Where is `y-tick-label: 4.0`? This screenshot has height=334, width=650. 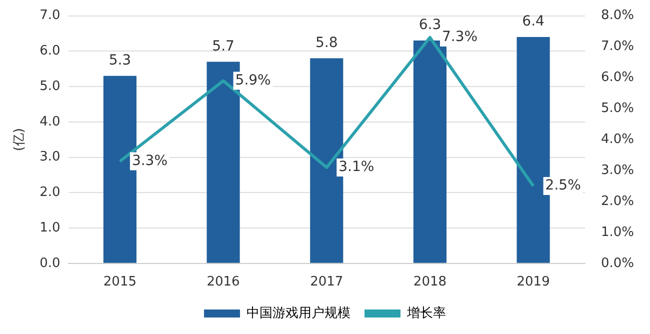
y-tick-label: 4.0 is located at coordinates (50, 122).